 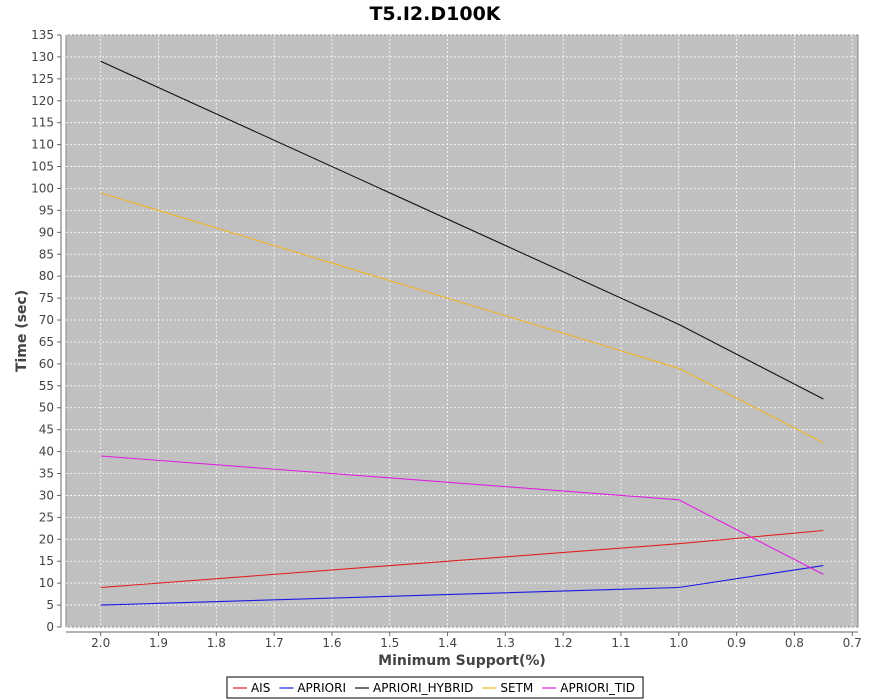 What do you see at coordinates (435, 14) in the screenshot?
I see `chart-title: T5.I2.D100K` at bounding box center [435, 14].